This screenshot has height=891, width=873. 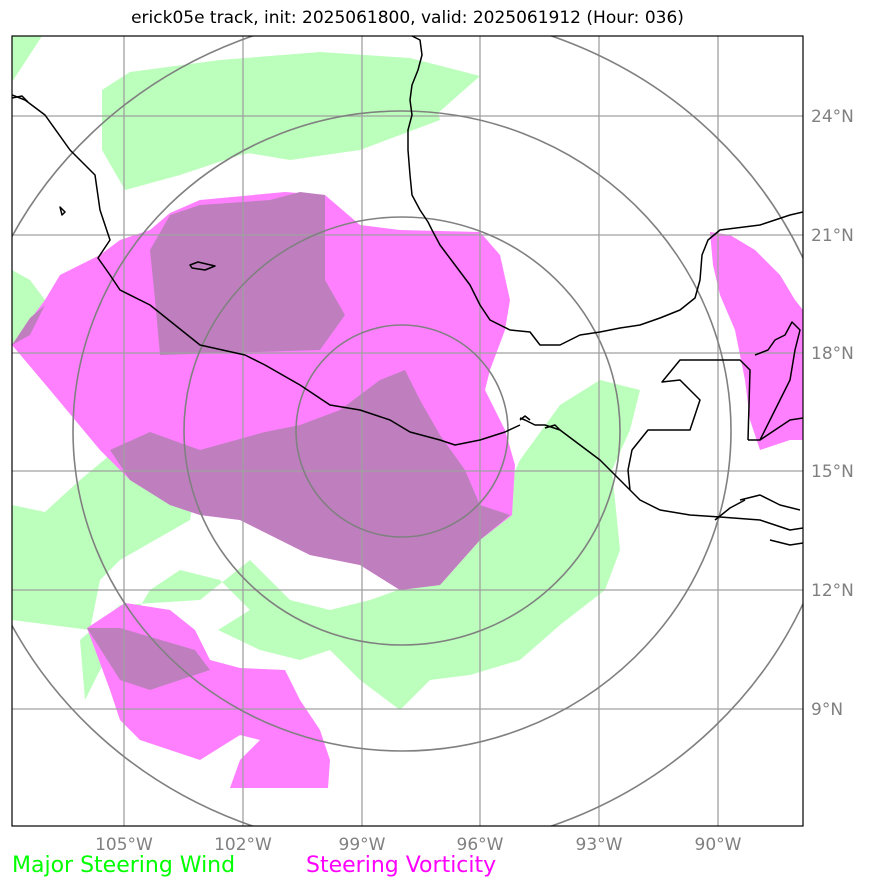 What do you see at coordinates (124, 845) in the screenshot?
I see `lon-tick-label: 105°W` at bounding box center [124, 845].